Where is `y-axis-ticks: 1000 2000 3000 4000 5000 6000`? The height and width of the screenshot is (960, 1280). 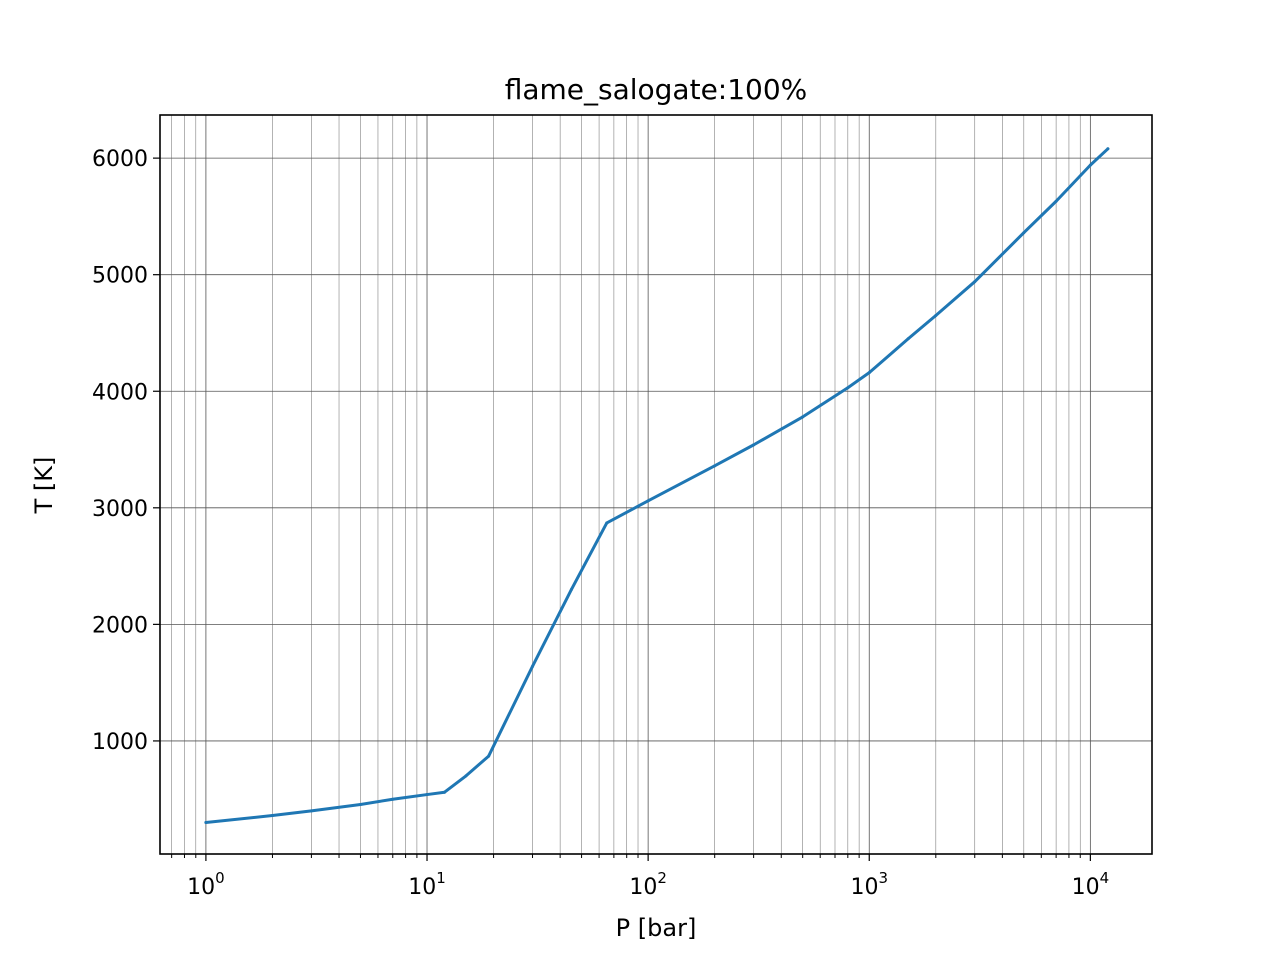 y-axis-ticks: 1000 2000 3000 4000 5000 6000 is located at coordinates (126, 451).